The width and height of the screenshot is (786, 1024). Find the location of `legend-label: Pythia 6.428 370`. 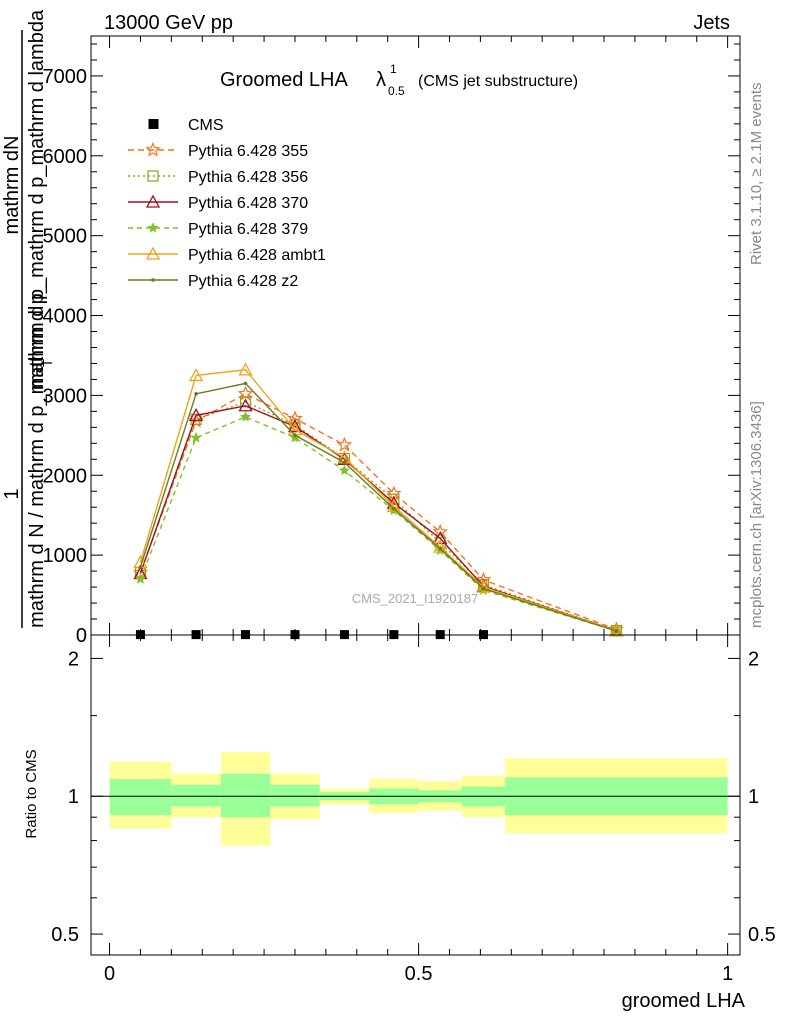

legend-label: Pythia 6.428 370 is located at coordinates (248, 203).